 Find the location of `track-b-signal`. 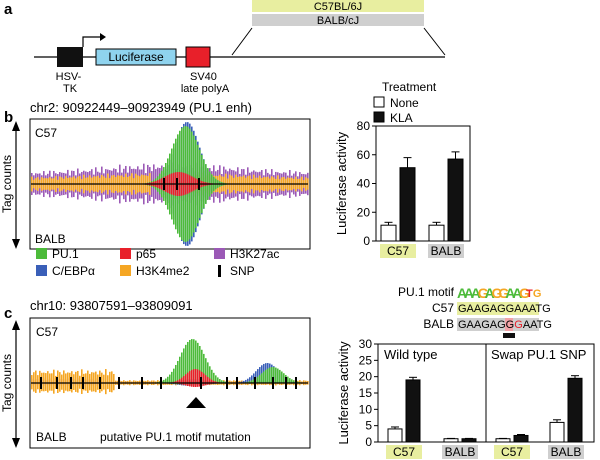

track-b-signal is located at coordinates (170, 184).